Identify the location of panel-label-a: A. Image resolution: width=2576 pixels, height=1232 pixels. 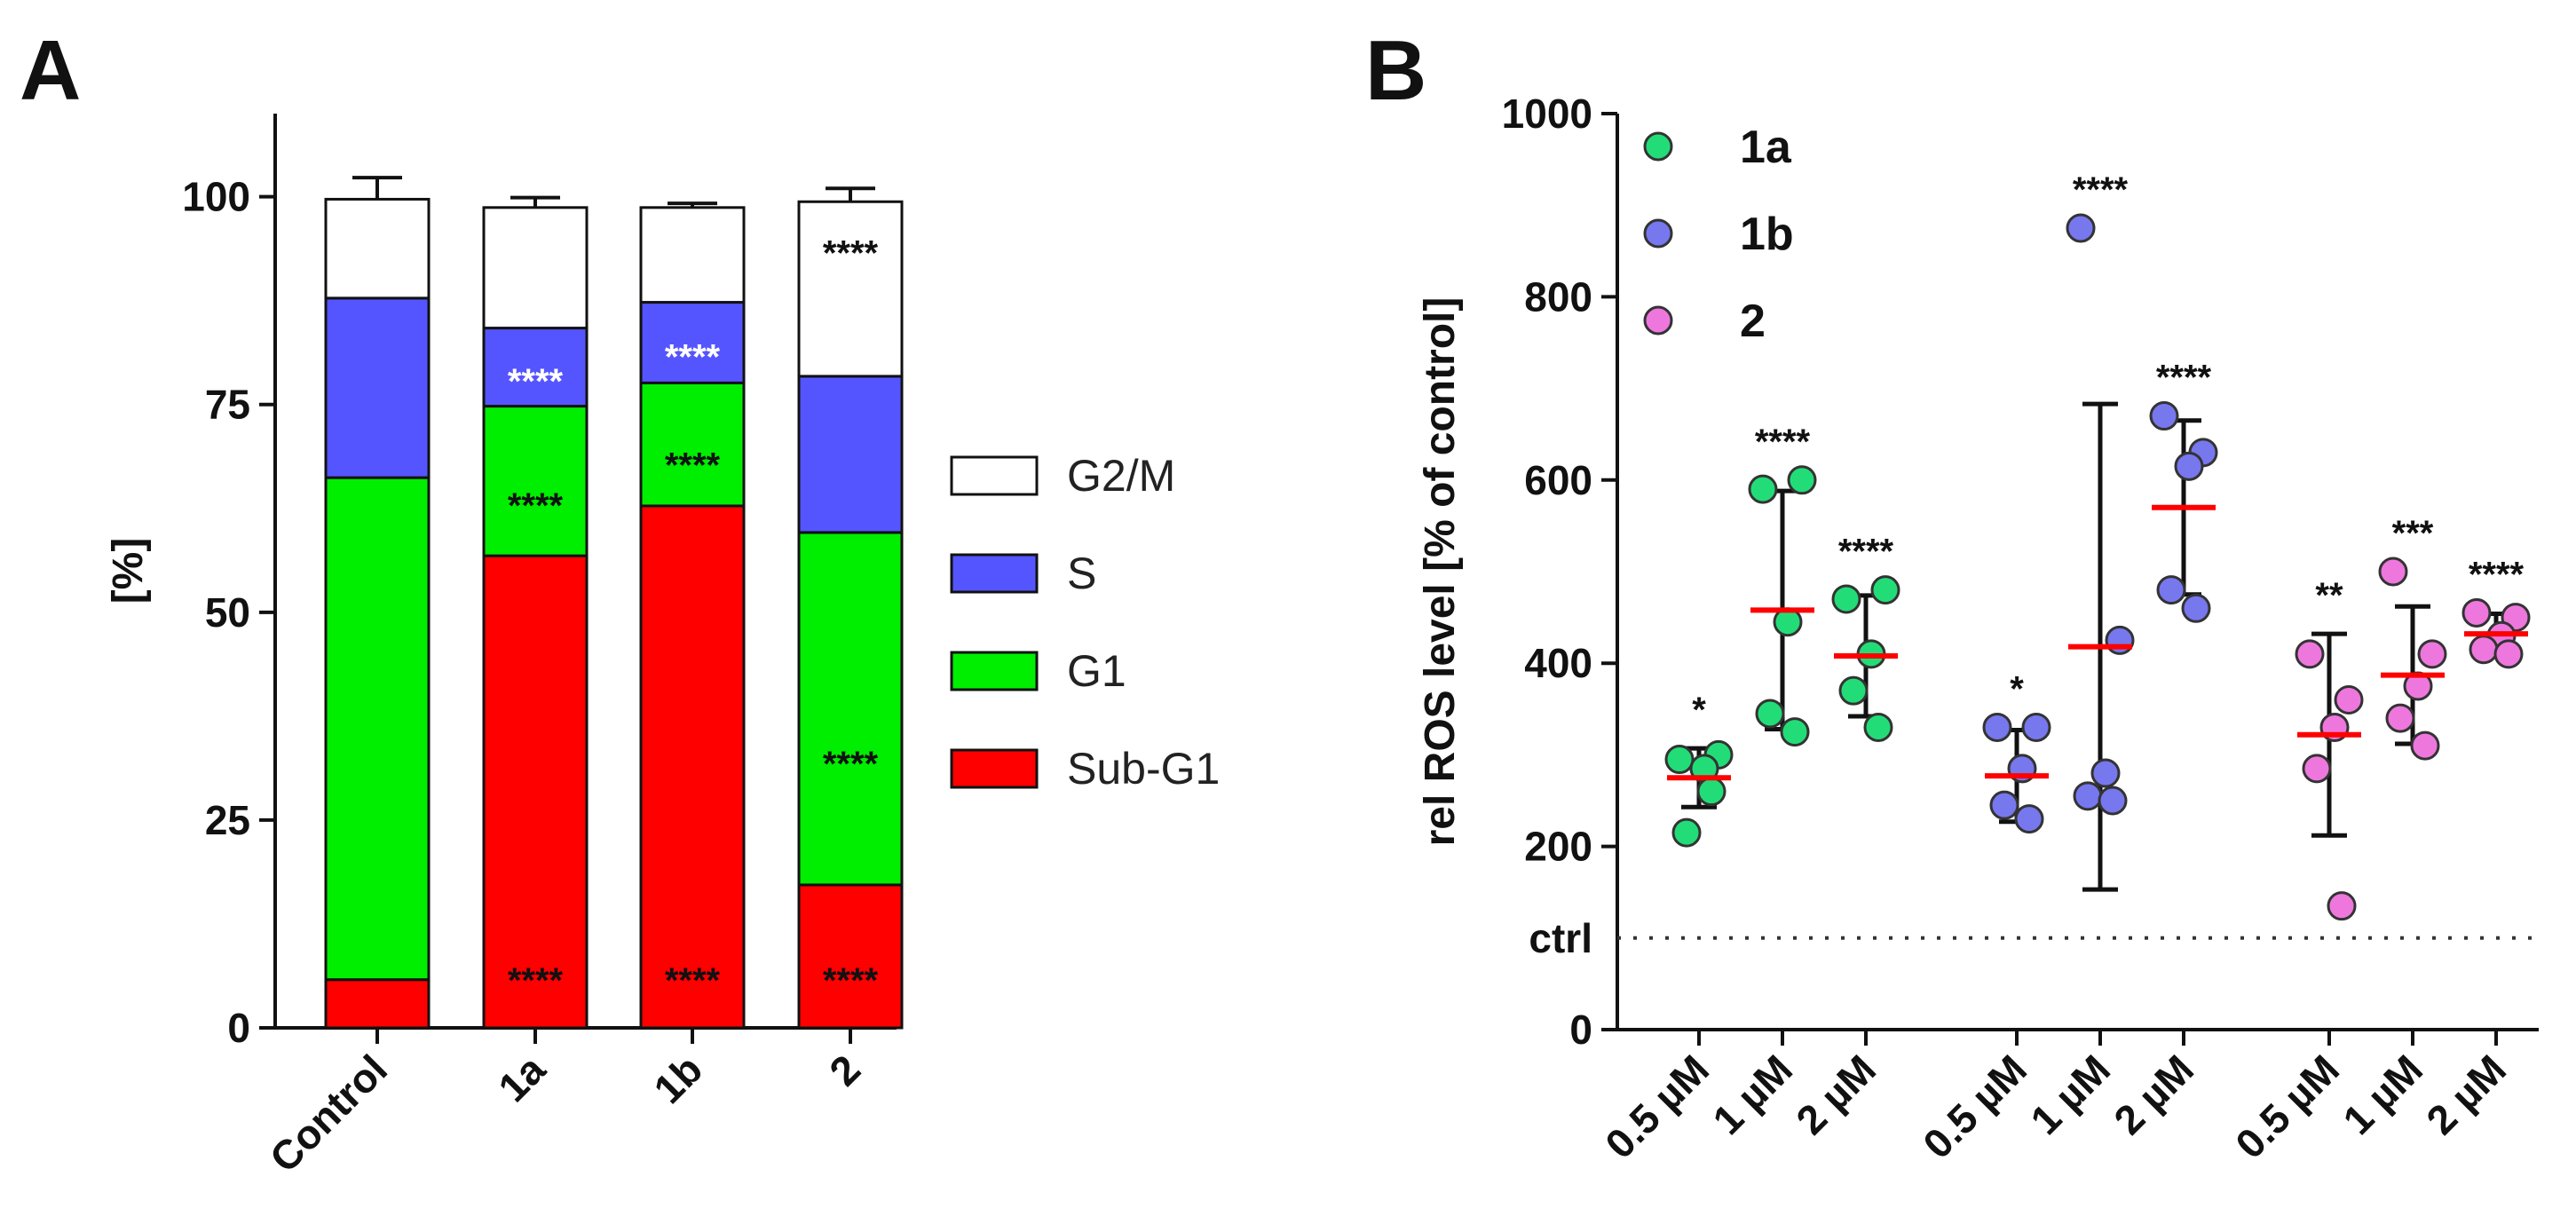
(50, 71).